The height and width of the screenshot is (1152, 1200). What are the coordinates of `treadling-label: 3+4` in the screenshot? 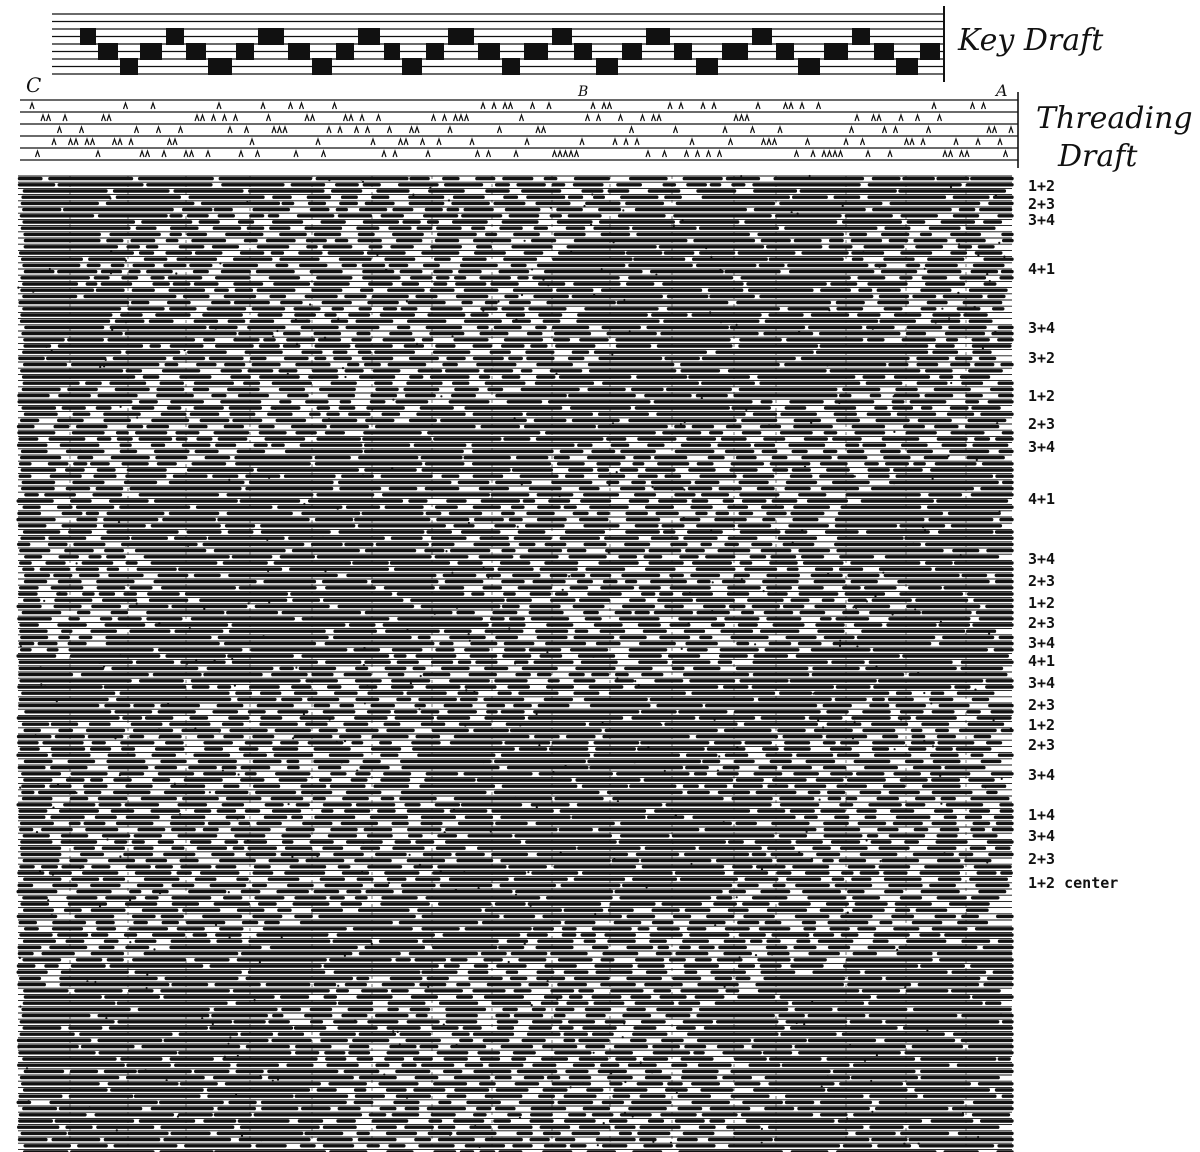 It's located at (1042, 220).